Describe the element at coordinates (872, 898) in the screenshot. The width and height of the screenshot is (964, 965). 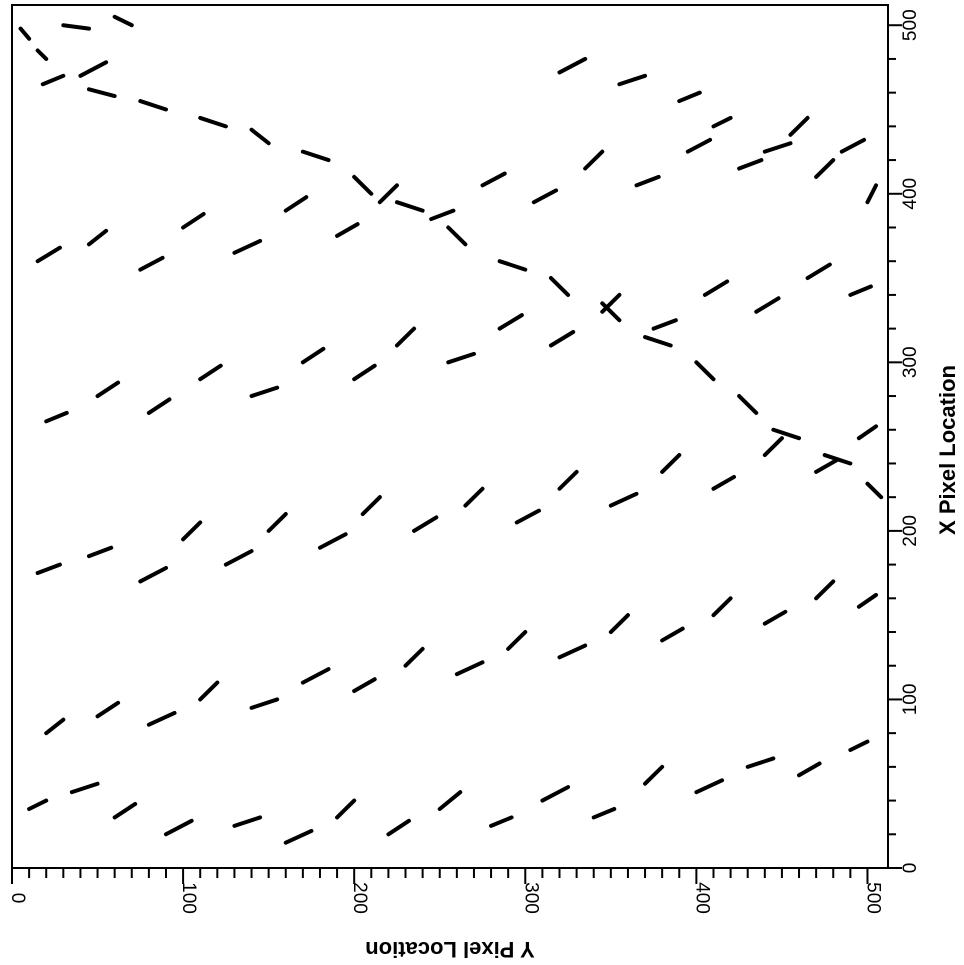
I see `y-tick-label: 500` at that location.